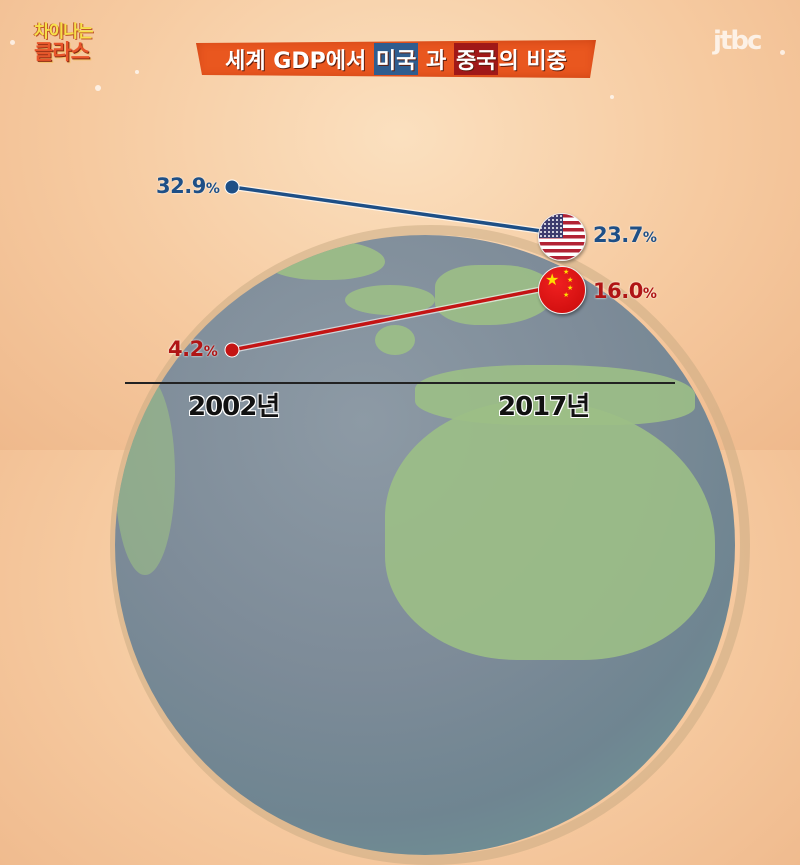 This screenshot has width=800, height=865. I want to click on show-logo: 차이나는 클라스, so click(64, 43).